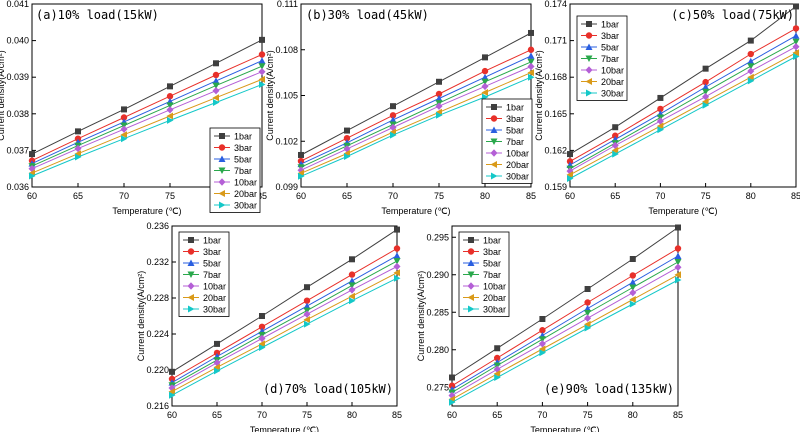 This screenshot has width=800, height=432. I want to click on y-tick-label: 0.280, so click(437, 350).